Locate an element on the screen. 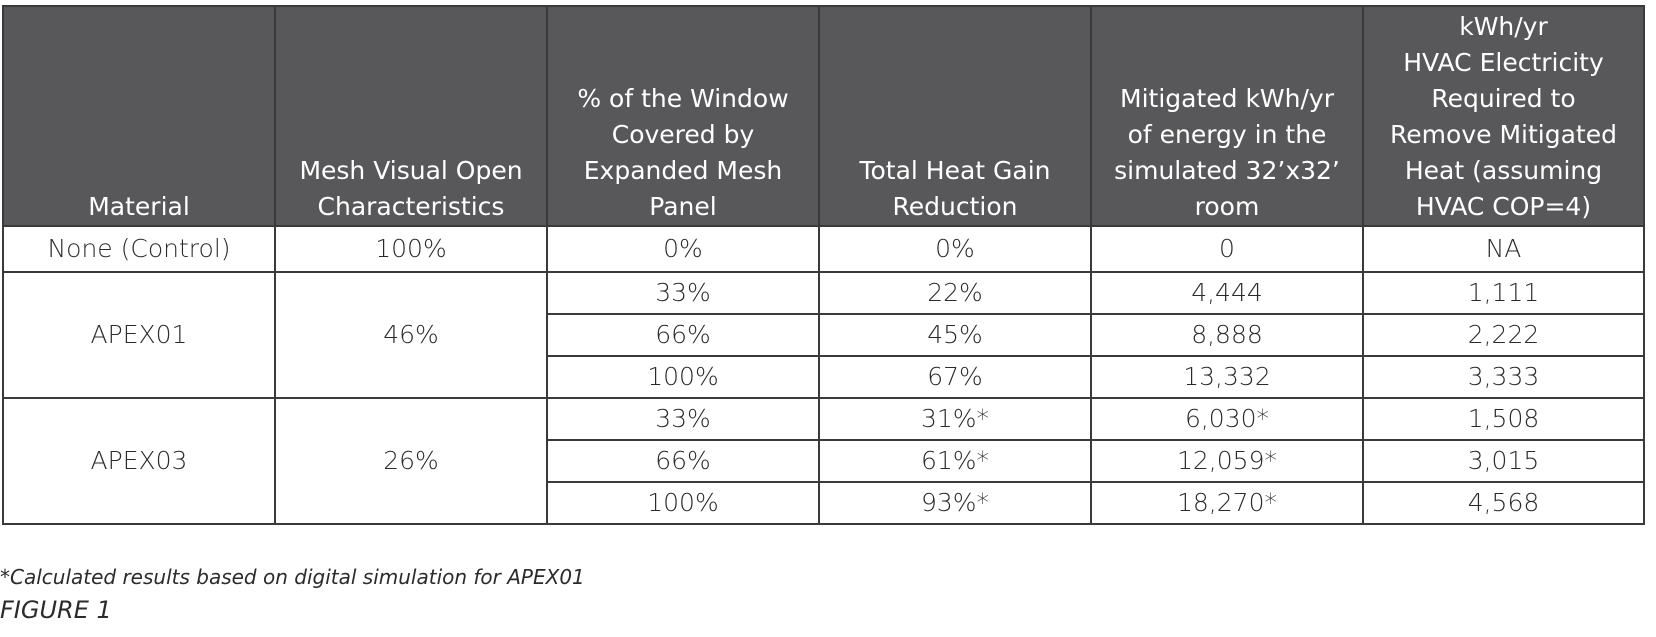  cell-reduction: 67% is located at coordinates (955, 377).